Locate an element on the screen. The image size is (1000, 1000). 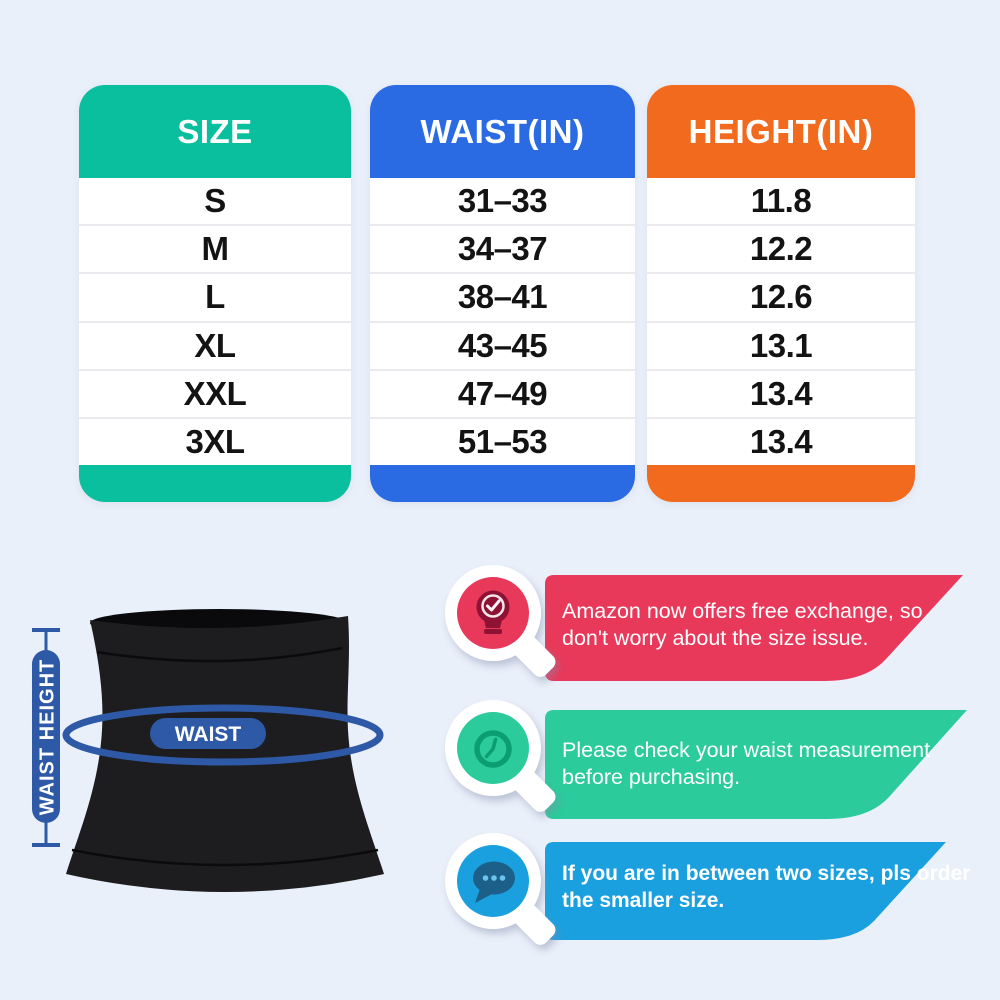
height-cell: 12.6 is located at coordinates (781, 296).